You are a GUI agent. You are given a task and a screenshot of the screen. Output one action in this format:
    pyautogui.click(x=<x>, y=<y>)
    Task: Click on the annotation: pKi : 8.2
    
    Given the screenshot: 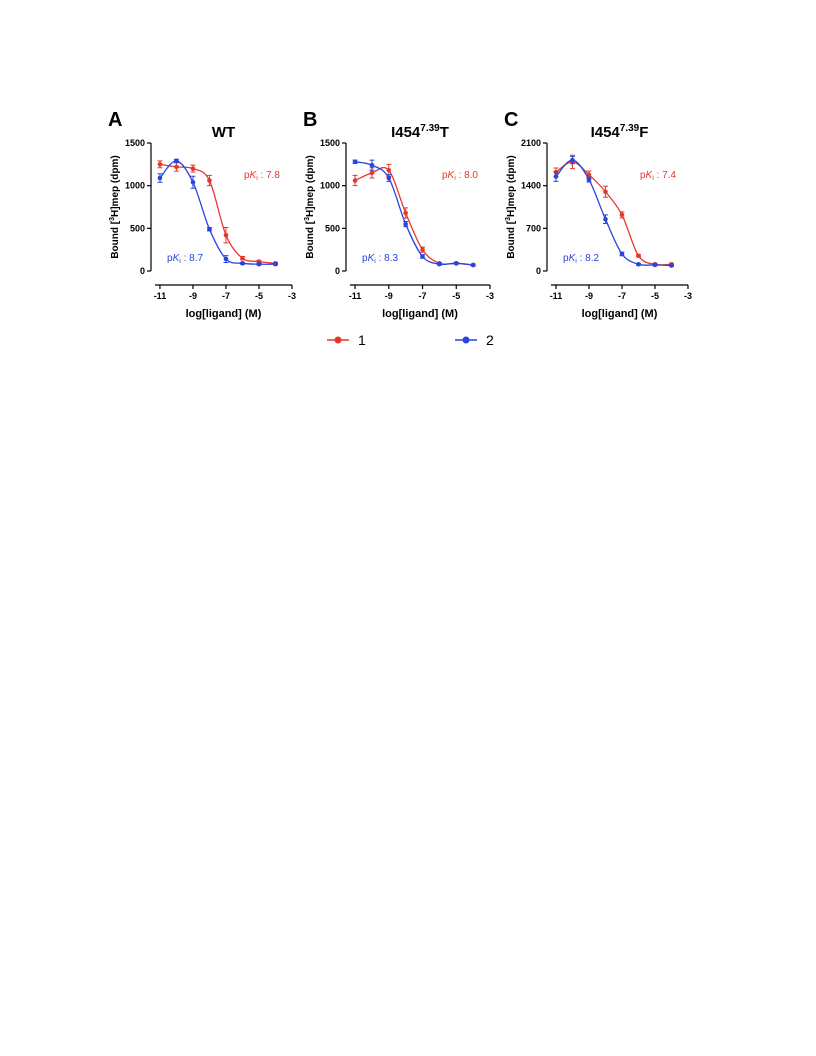 What is the action you would take?
    pyautogui.click(x=581, y=259)
    